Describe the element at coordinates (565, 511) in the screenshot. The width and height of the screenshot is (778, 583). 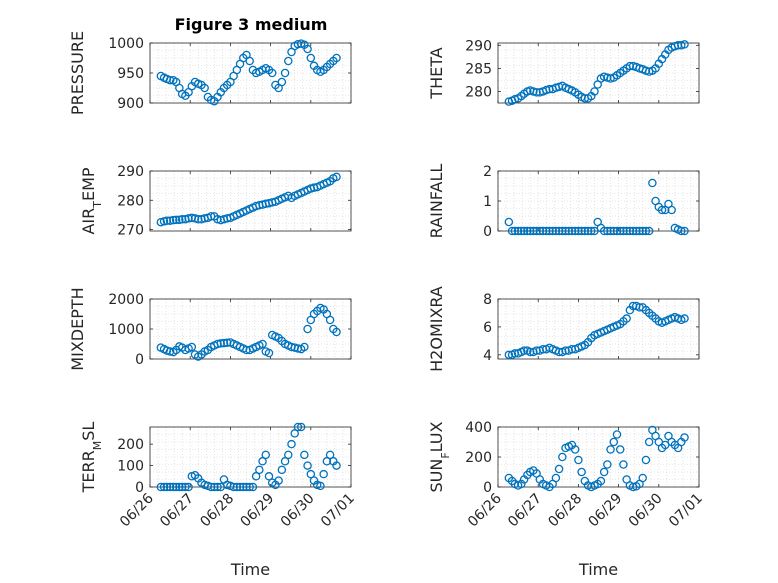
I see `x-tick-label: 06/28` at that location.